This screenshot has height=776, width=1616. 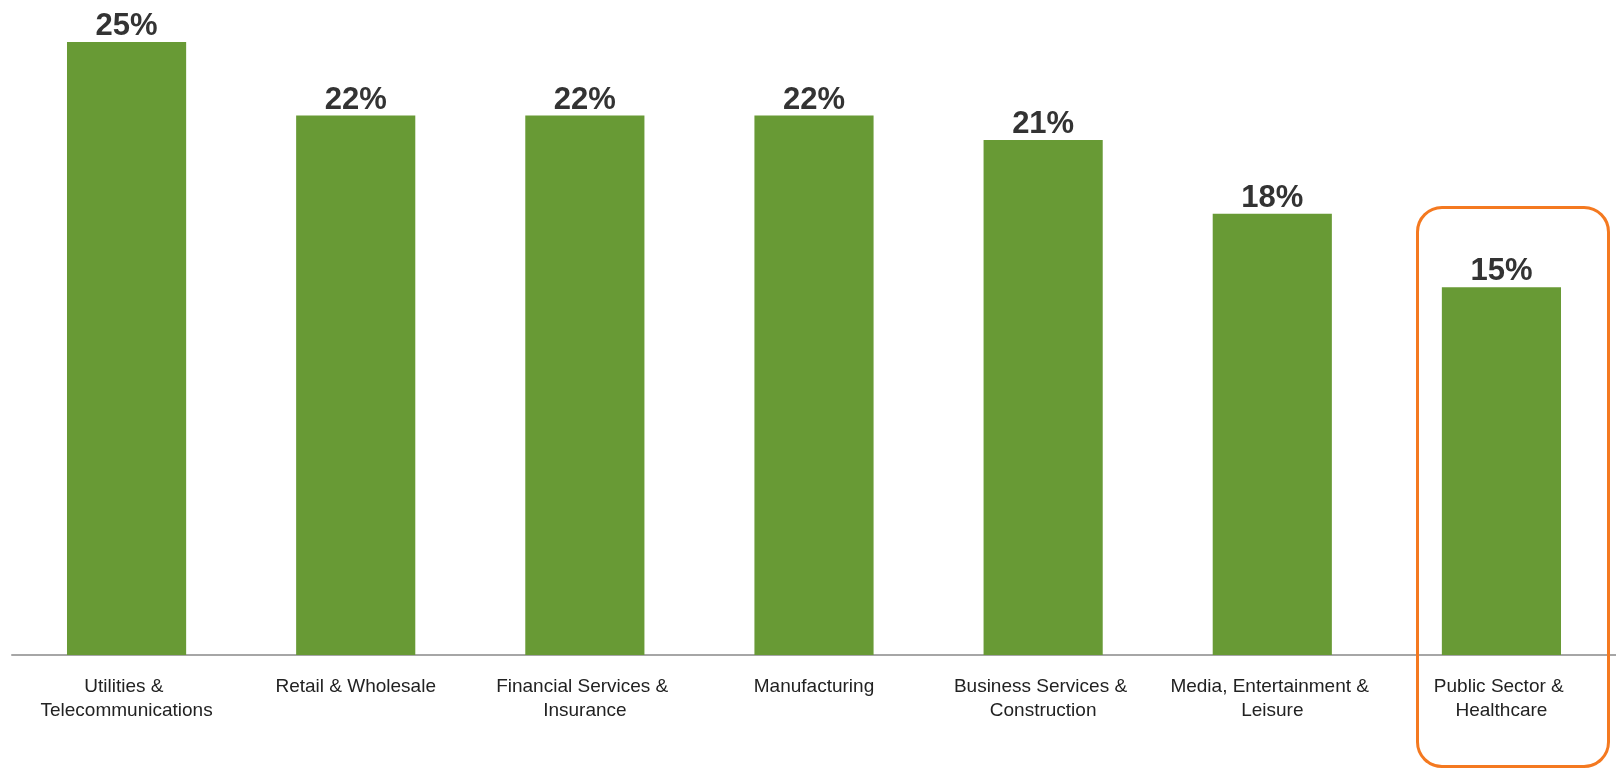 I want to click on x-tick-label: Manufacturing, so click(x=814, y=685).